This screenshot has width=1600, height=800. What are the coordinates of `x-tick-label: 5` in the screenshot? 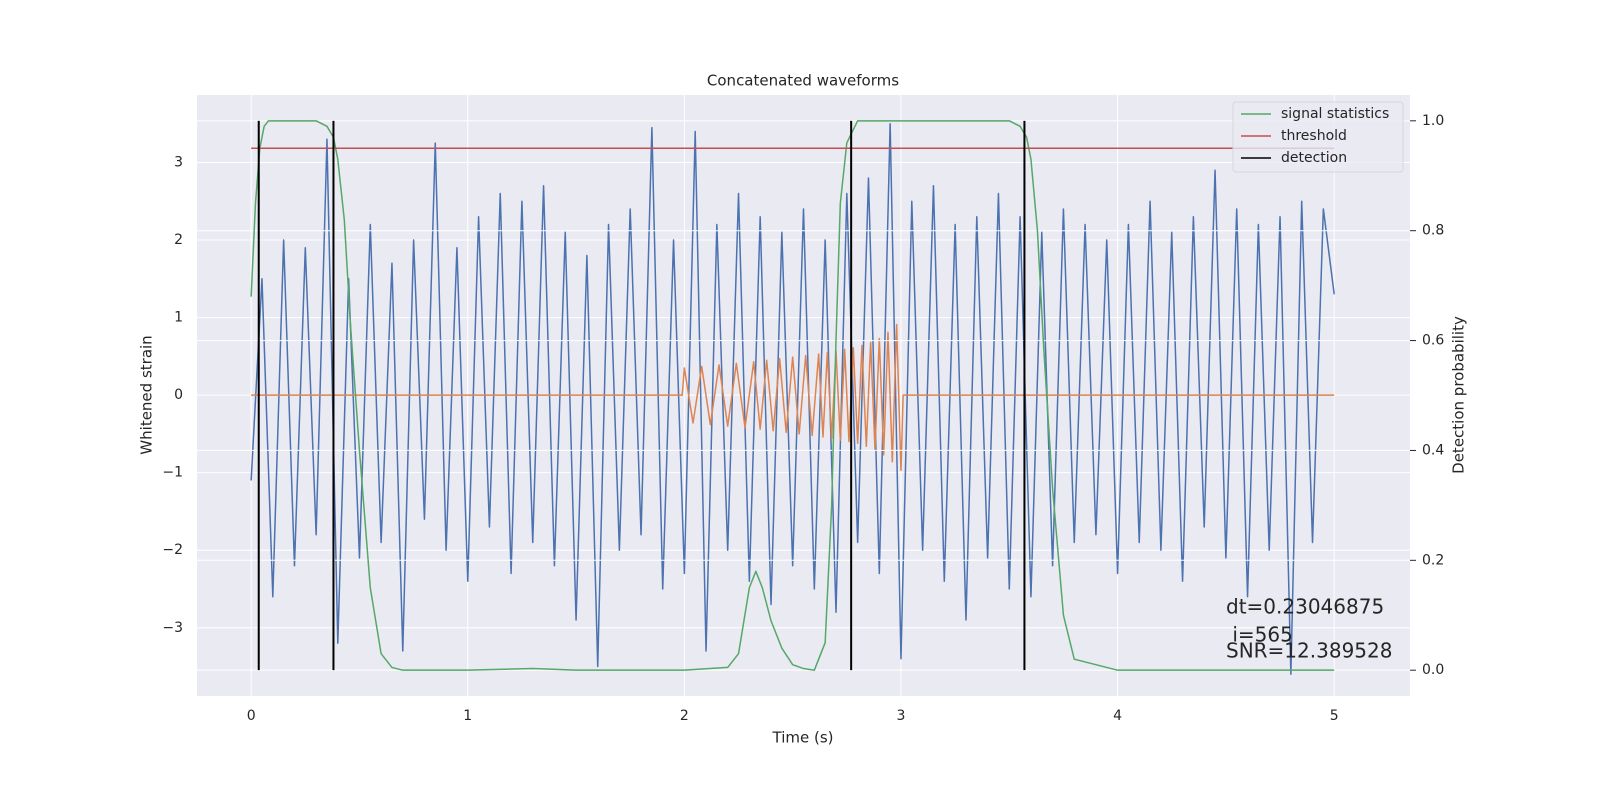 It's located at (1334, 716).